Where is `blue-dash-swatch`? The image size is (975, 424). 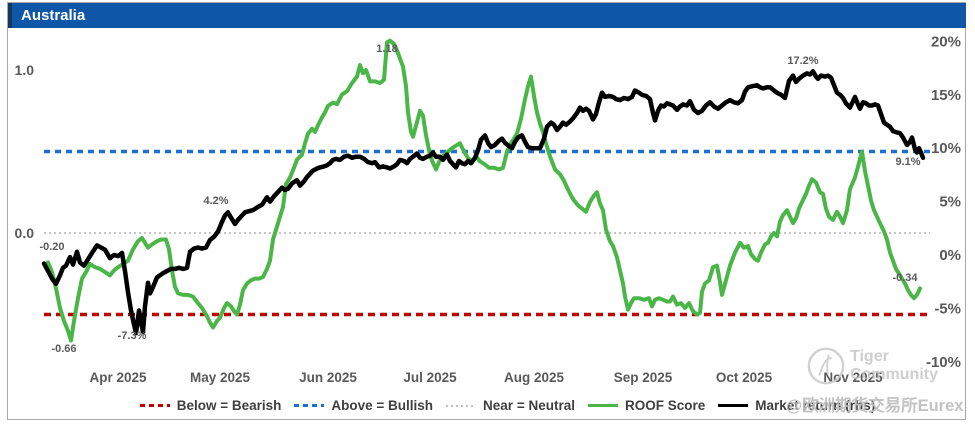
blue-dash-swatch is located at coordinates (309, 405).